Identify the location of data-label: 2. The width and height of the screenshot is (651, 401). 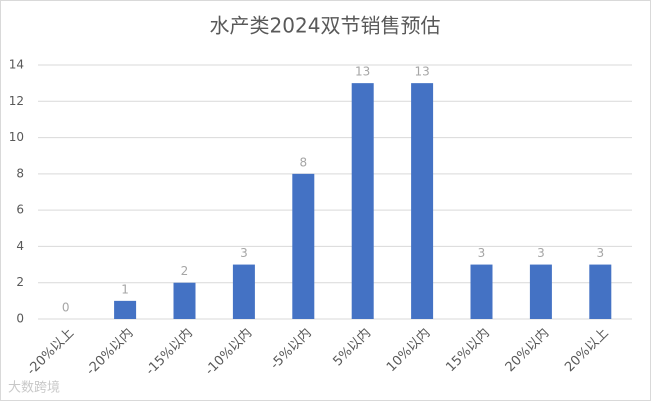
(185, 271).